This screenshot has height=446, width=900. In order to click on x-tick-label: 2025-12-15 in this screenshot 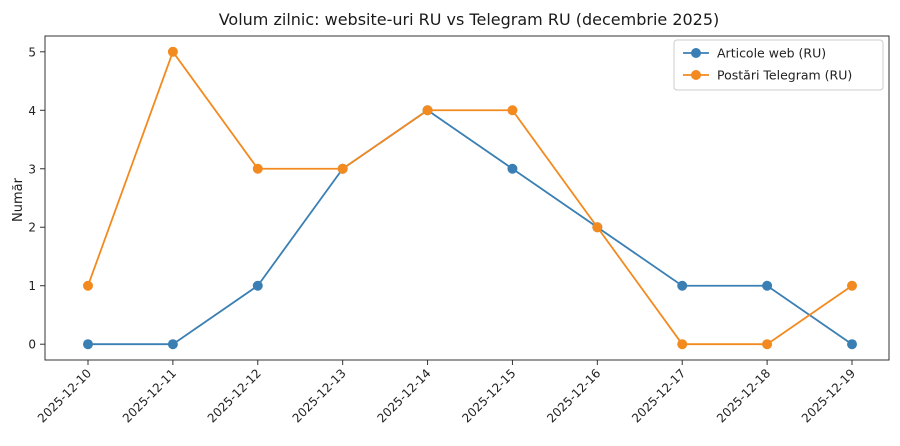, I will do `click(488, 395)`.